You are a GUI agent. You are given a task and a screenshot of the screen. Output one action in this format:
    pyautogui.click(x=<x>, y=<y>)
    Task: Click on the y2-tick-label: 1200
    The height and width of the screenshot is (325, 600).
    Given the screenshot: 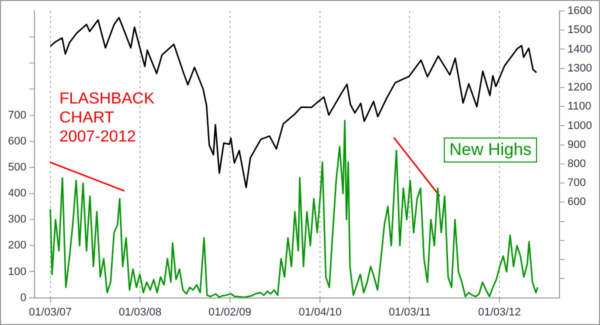 What is the action you would take?
    pyautogui.click(x=580, y=88)
    